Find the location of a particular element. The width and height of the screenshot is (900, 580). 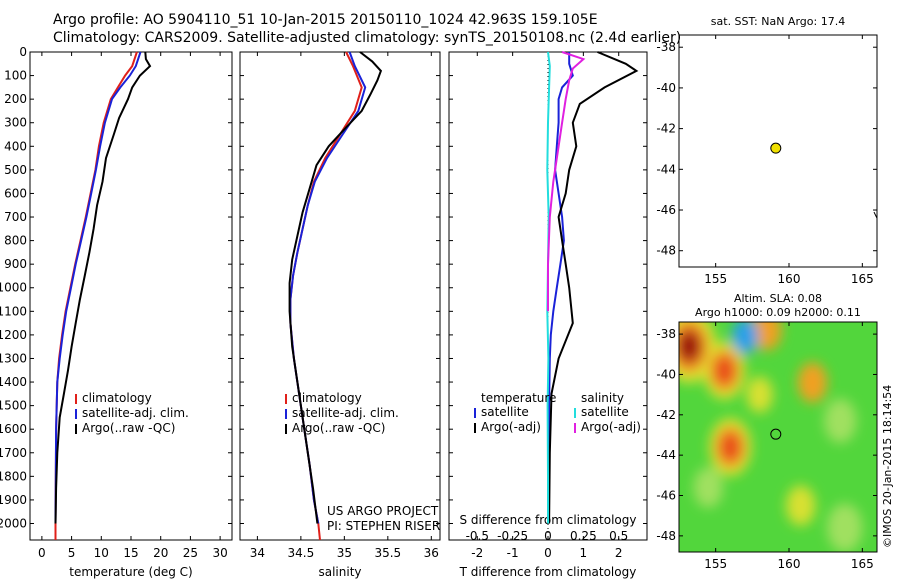

y-tick-label: 500 is located at coordinates (15, 170).